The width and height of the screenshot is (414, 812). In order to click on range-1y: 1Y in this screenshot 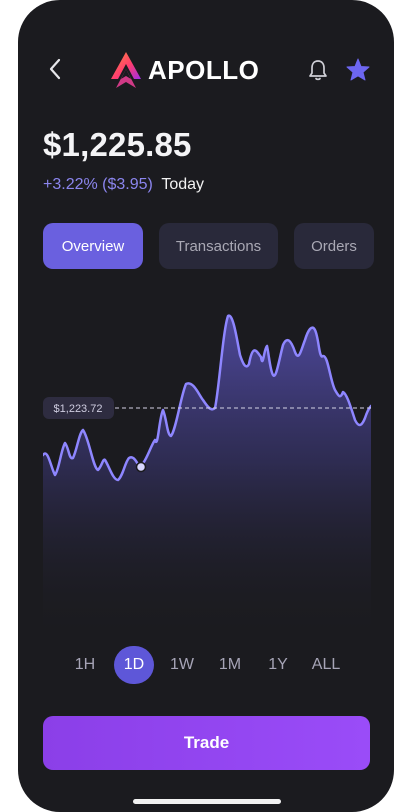, I will do `click(278, 664)`.